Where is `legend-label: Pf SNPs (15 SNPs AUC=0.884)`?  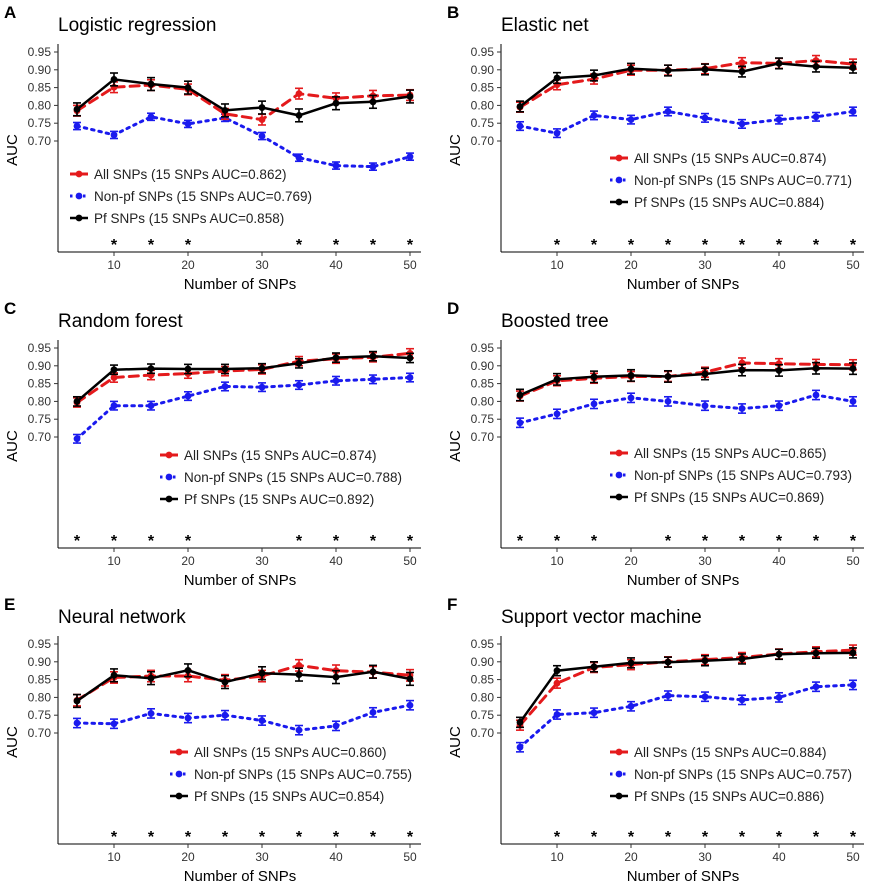 legend-label: Pf SNPs (15 SNPs AUC=0.884) is located at coordinates (729, 202).